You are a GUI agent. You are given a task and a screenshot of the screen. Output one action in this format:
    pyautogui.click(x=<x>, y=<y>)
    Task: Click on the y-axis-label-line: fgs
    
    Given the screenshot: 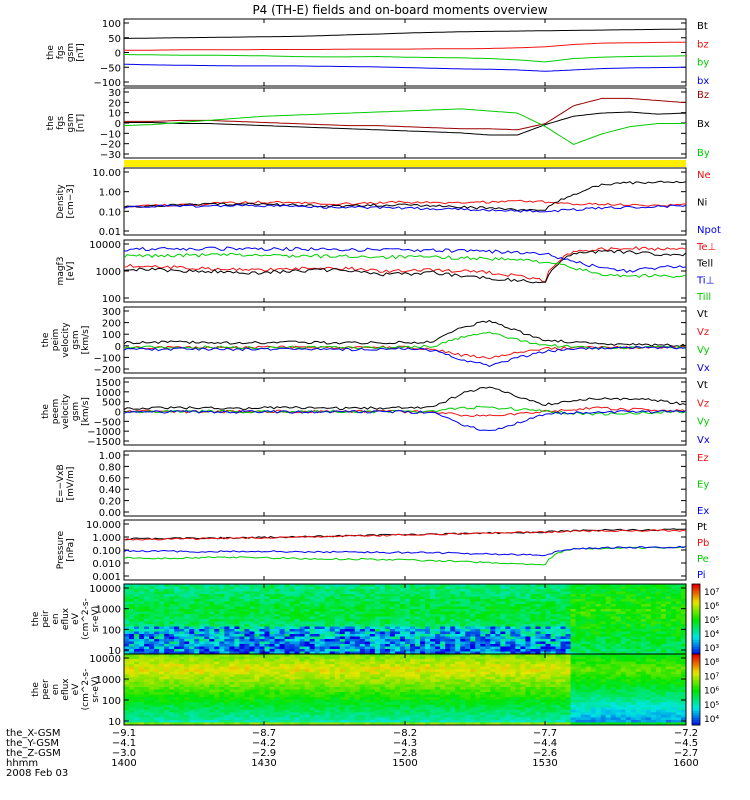 What is the action you would take?
    pyautogui.click(x=61, y=52)
    